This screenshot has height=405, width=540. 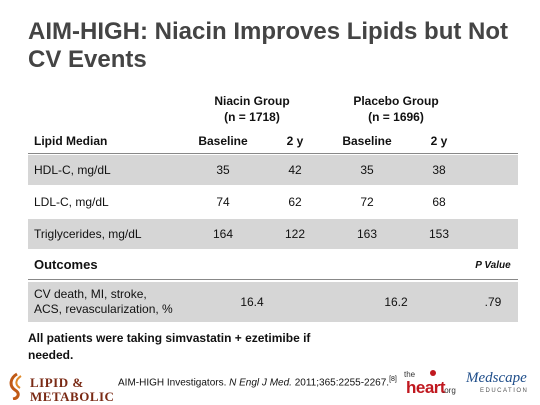 What do you see at coordinates (103, 309) in the screenshot?
I see `outcome-label-line2: ACS, revascularization, %` at bounding box center [103, 309].